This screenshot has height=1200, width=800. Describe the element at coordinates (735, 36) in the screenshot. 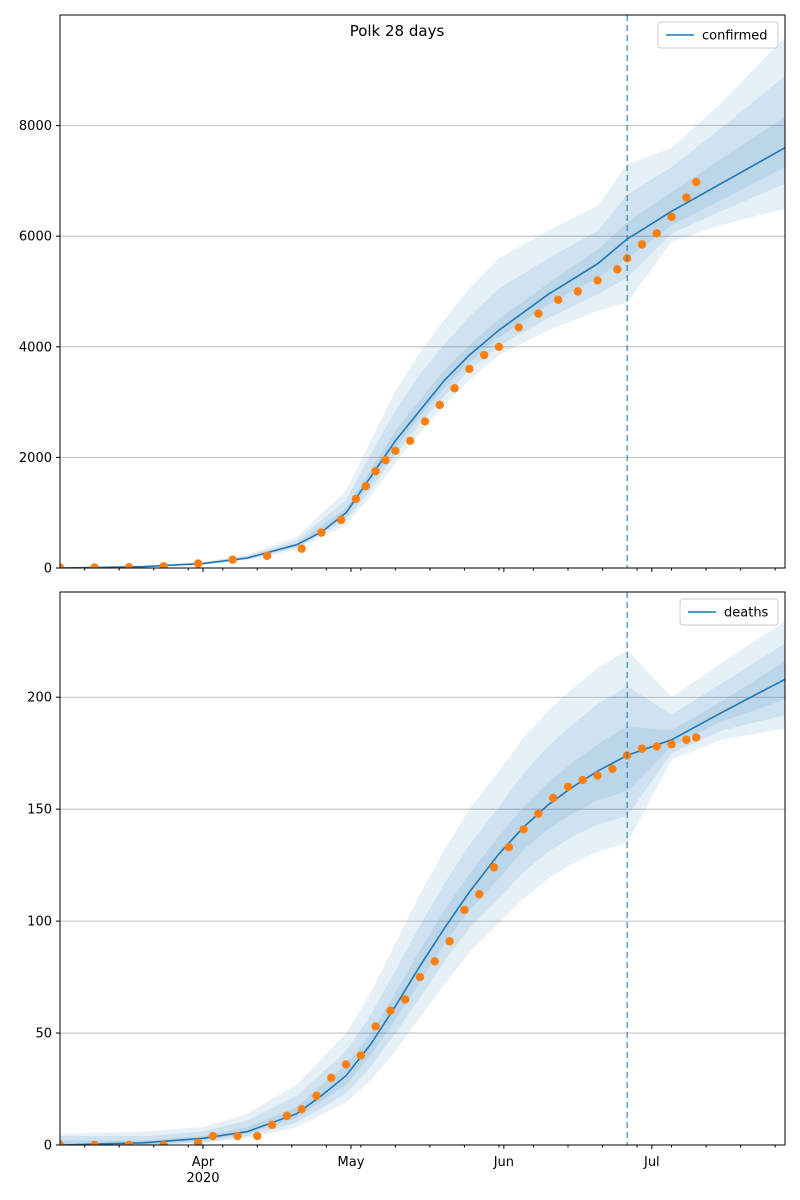

I see `legend-label: confirmed` at that location.